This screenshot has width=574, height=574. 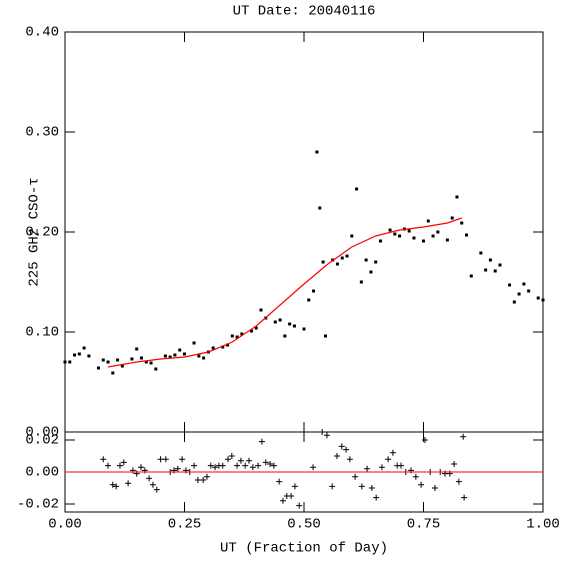 What do you see at coordinates (42, 133) in the screenshot?
I see `y-tick-label: 0.30` at bounding box center [42, 133].